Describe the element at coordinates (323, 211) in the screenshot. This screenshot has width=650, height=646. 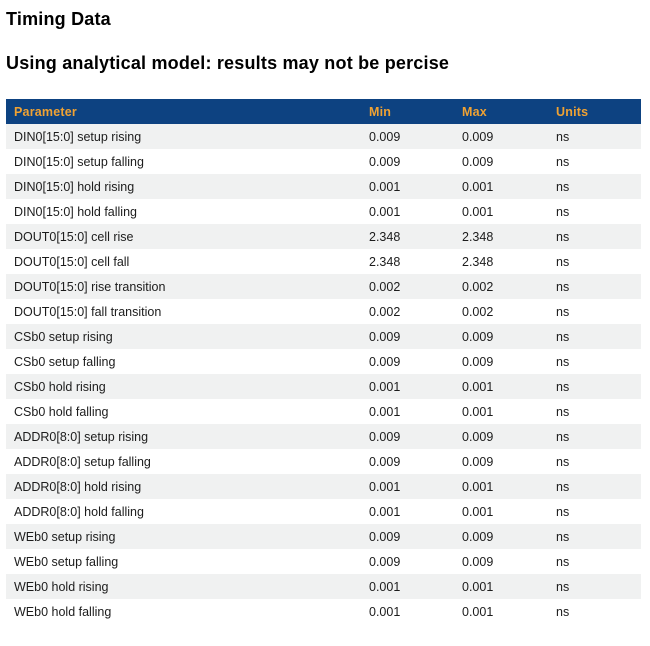
I see `table-row: DIN0[15:0] hold falling 0.001 0.001 ns` at that location.